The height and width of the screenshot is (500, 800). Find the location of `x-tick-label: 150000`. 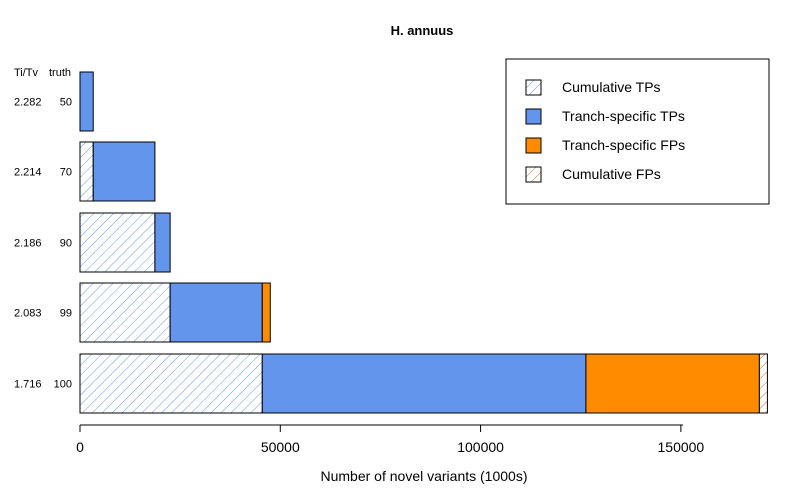

x-tick-label: 150000 is located at coordinates (681, 447).